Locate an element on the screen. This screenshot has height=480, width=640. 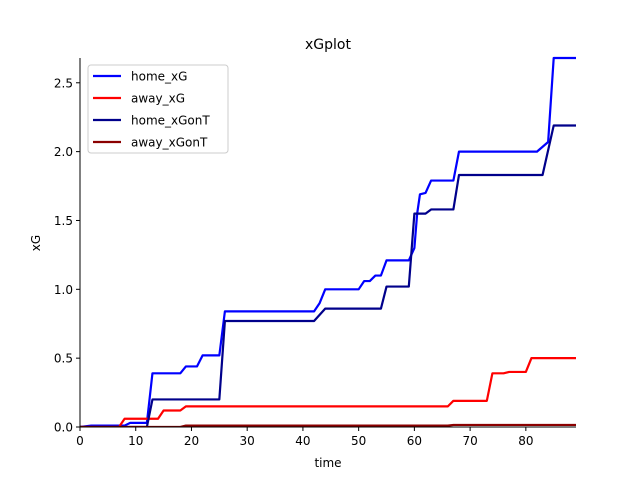
series-line-away-xGonT is located at coordinates (328, 425).